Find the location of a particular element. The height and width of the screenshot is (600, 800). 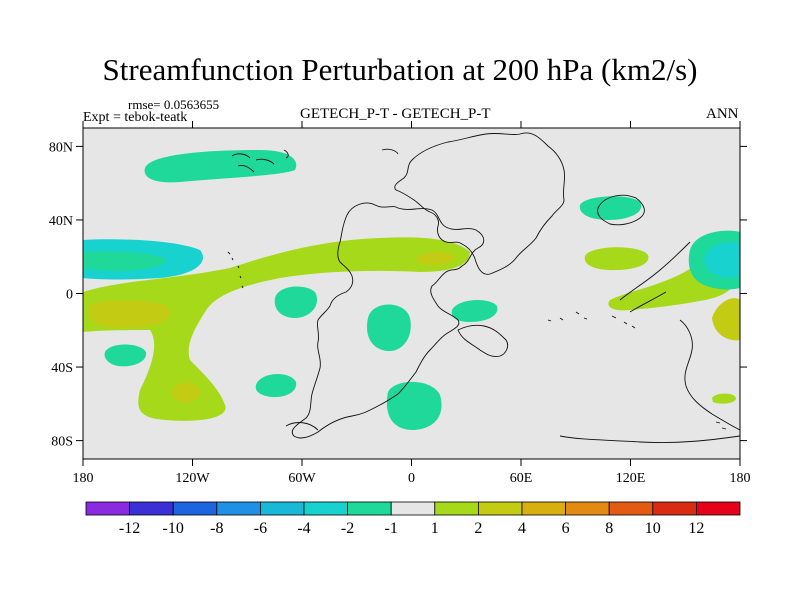

x-tick-label: 0 is located at coordinates (411, 478).